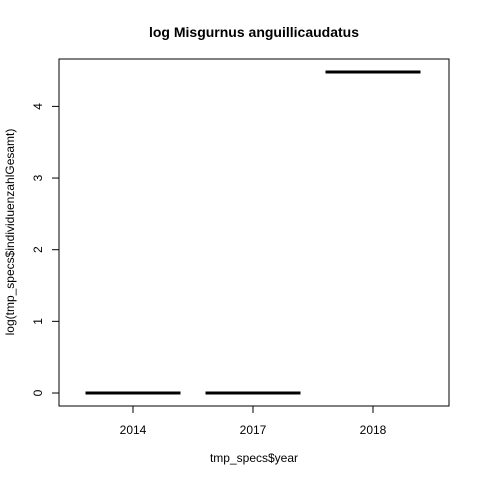 The height and width of the screenshot is (485, 480). What do you see at coordinates (133, 430) in the screenshot?
I see `x-tick-label-2014: 2014` at bounding box center [133, 430].